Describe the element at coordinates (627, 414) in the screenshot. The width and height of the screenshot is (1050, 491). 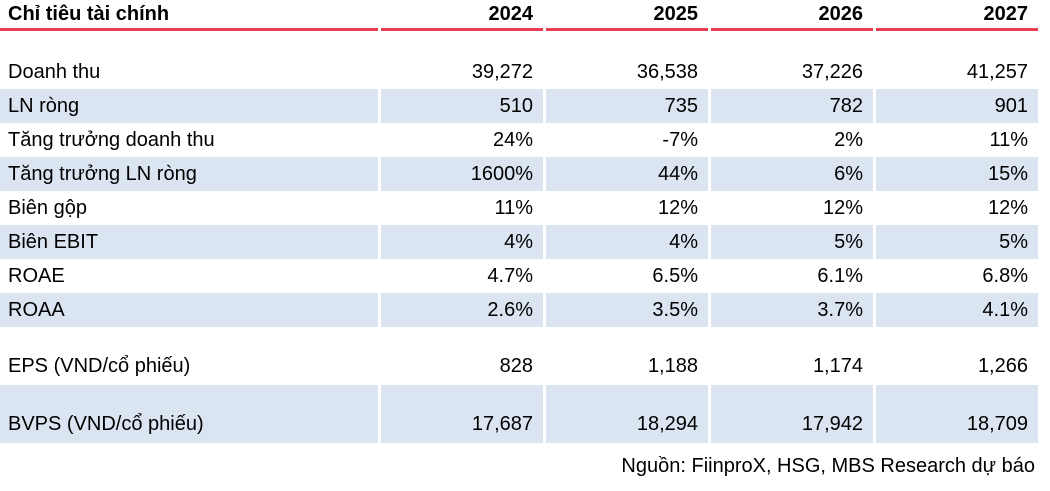
I see `cell-value: 18,294` at that location.